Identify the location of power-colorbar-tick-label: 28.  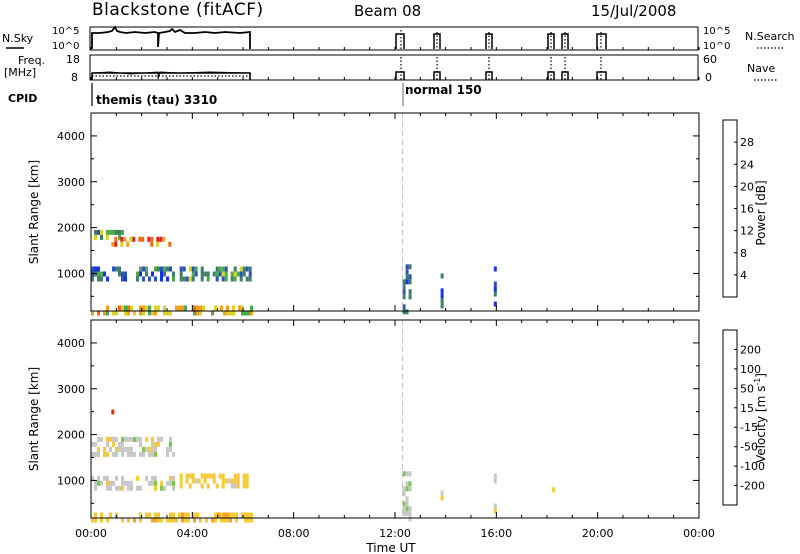
(747, 142).